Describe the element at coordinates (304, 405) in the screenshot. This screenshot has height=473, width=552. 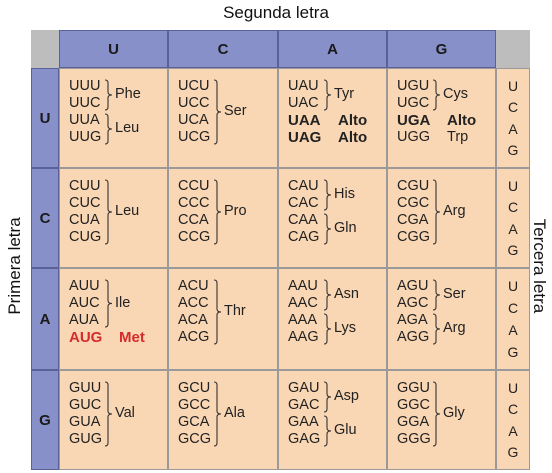
I see `codon: GAC` at that location.